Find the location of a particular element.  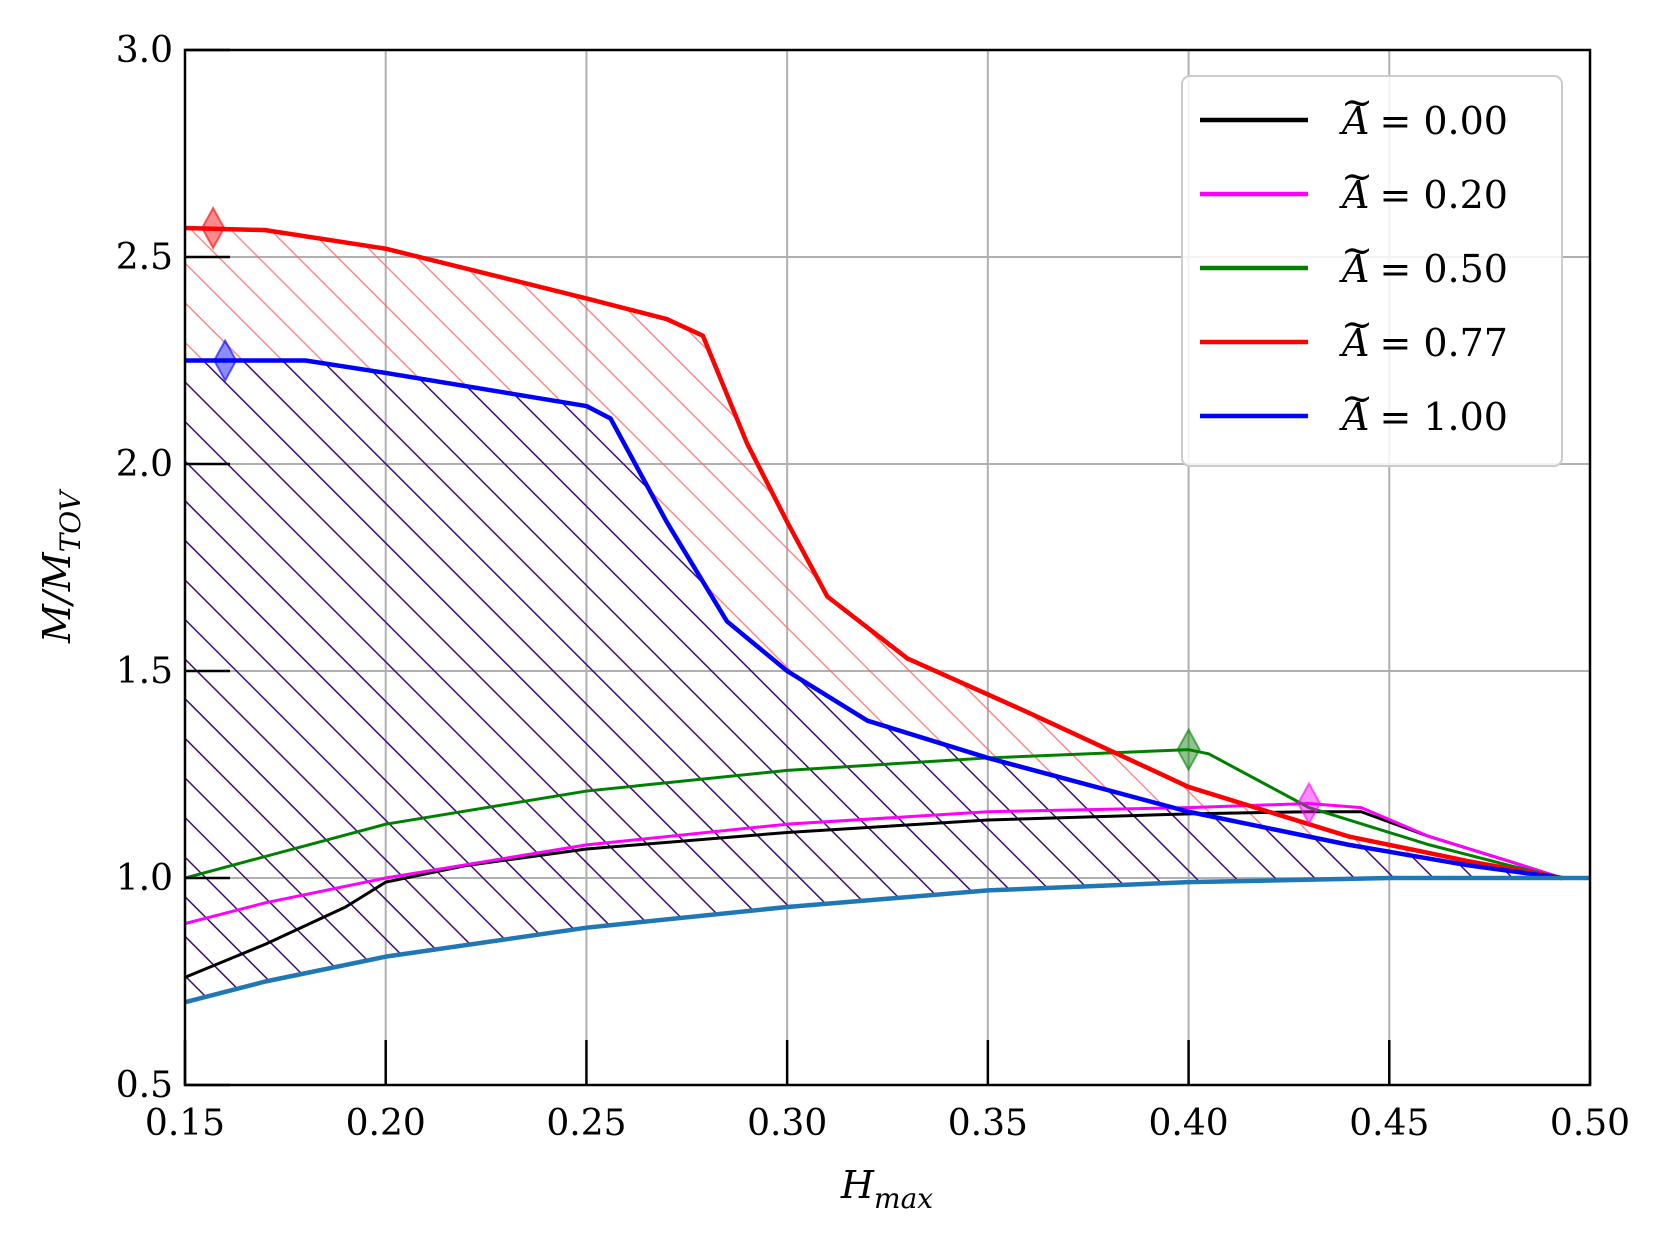

legend-label: A = 0.20 is located at coordinates (1423, 195).